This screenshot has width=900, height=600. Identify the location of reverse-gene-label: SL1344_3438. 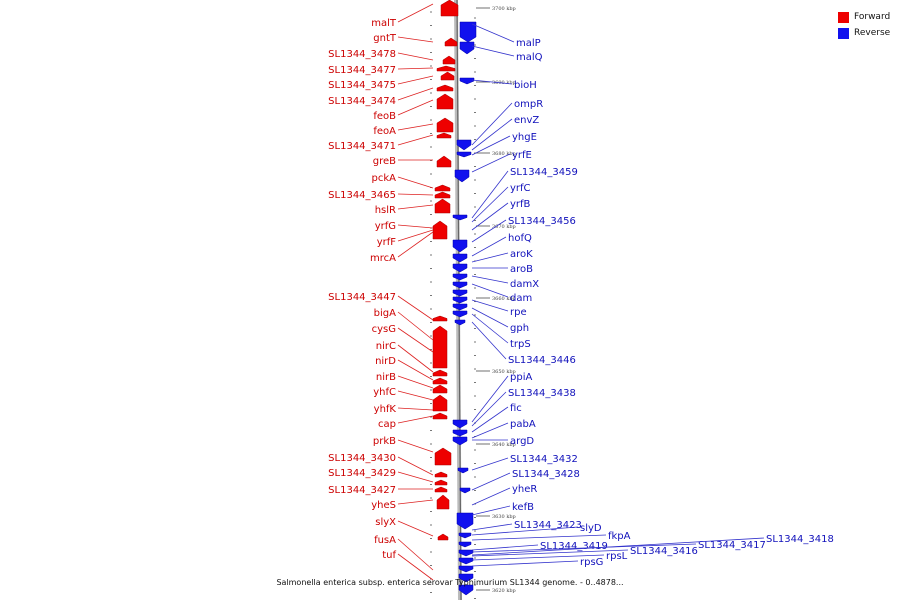
(542, 393).